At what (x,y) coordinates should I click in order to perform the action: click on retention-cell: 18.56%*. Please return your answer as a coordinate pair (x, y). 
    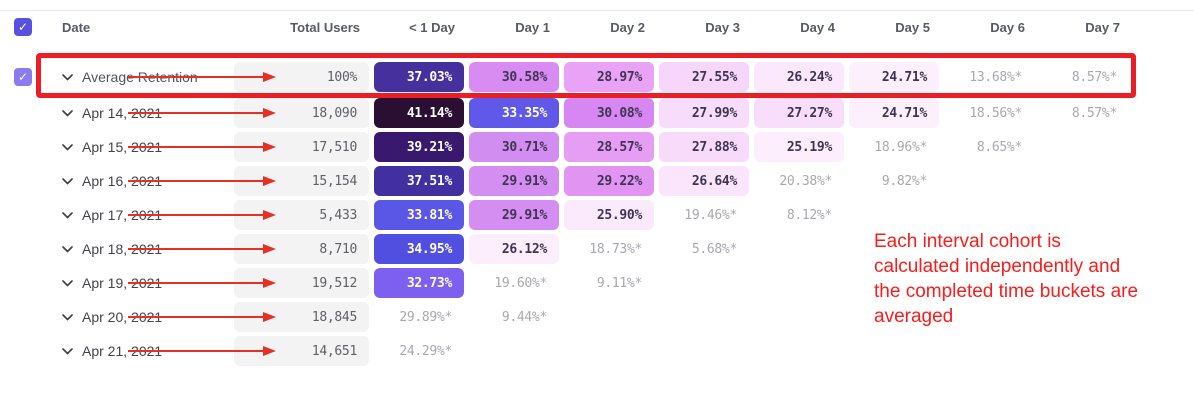
    Looking at the image, I should click on (995, 113).